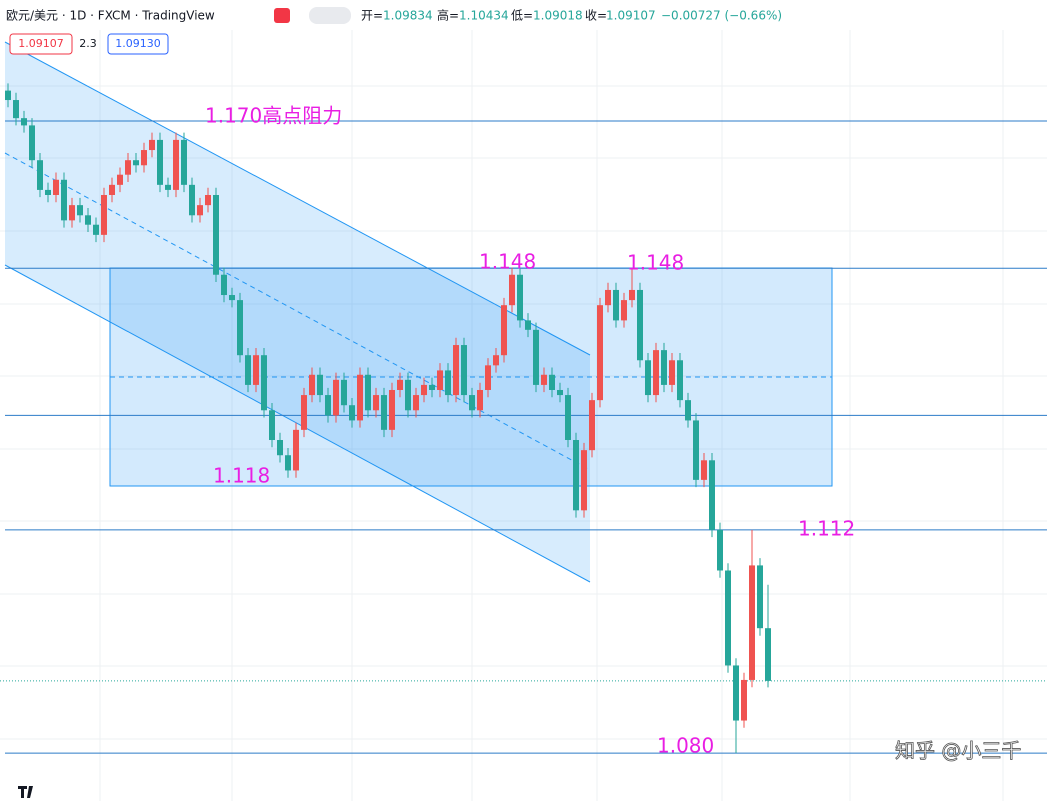  I want to click on tv-logo, so click(25, 792).